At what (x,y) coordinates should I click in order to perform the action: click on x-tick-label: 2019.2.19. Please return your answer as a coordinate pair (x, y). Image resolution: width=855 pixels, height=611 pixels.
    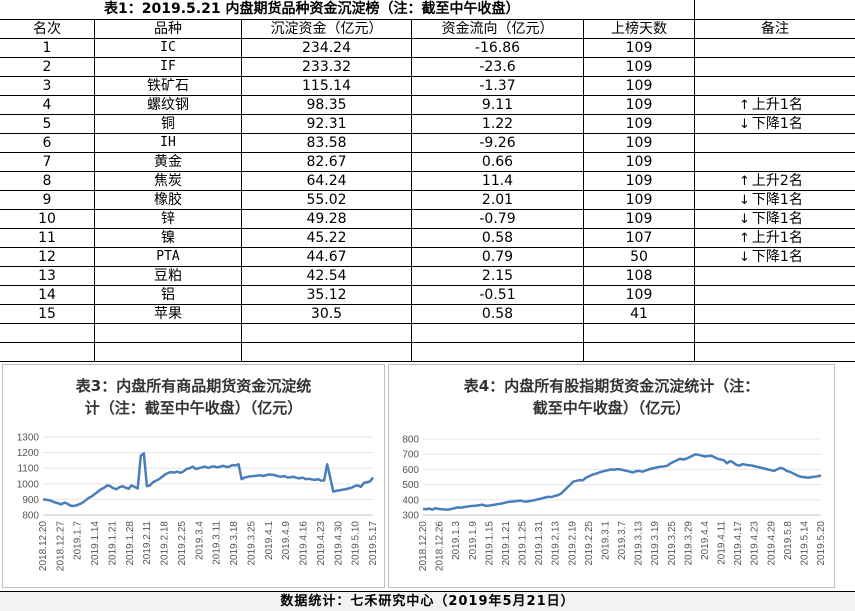
    Looking at the image, I should click on (572, 543).